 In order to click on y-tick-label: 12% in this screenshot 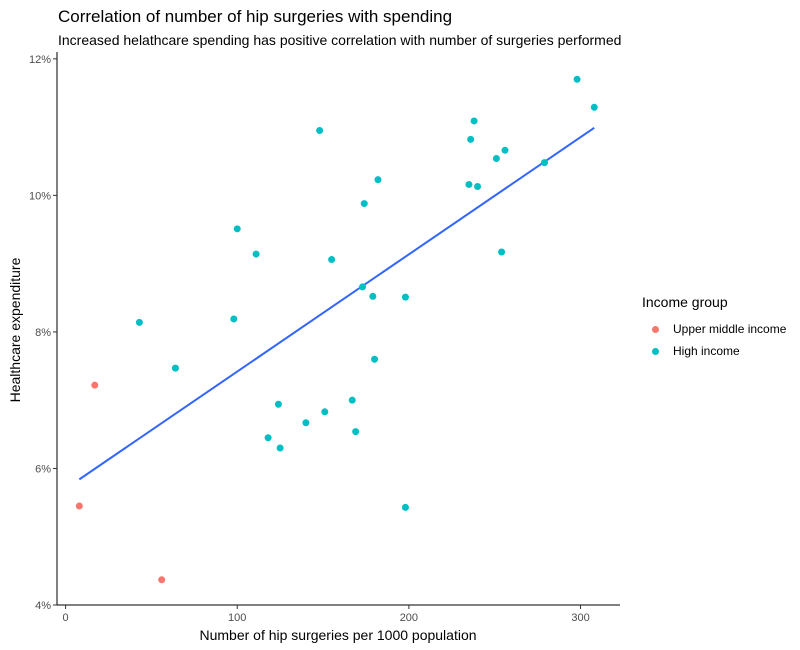, I will do `click(40, 60)`.